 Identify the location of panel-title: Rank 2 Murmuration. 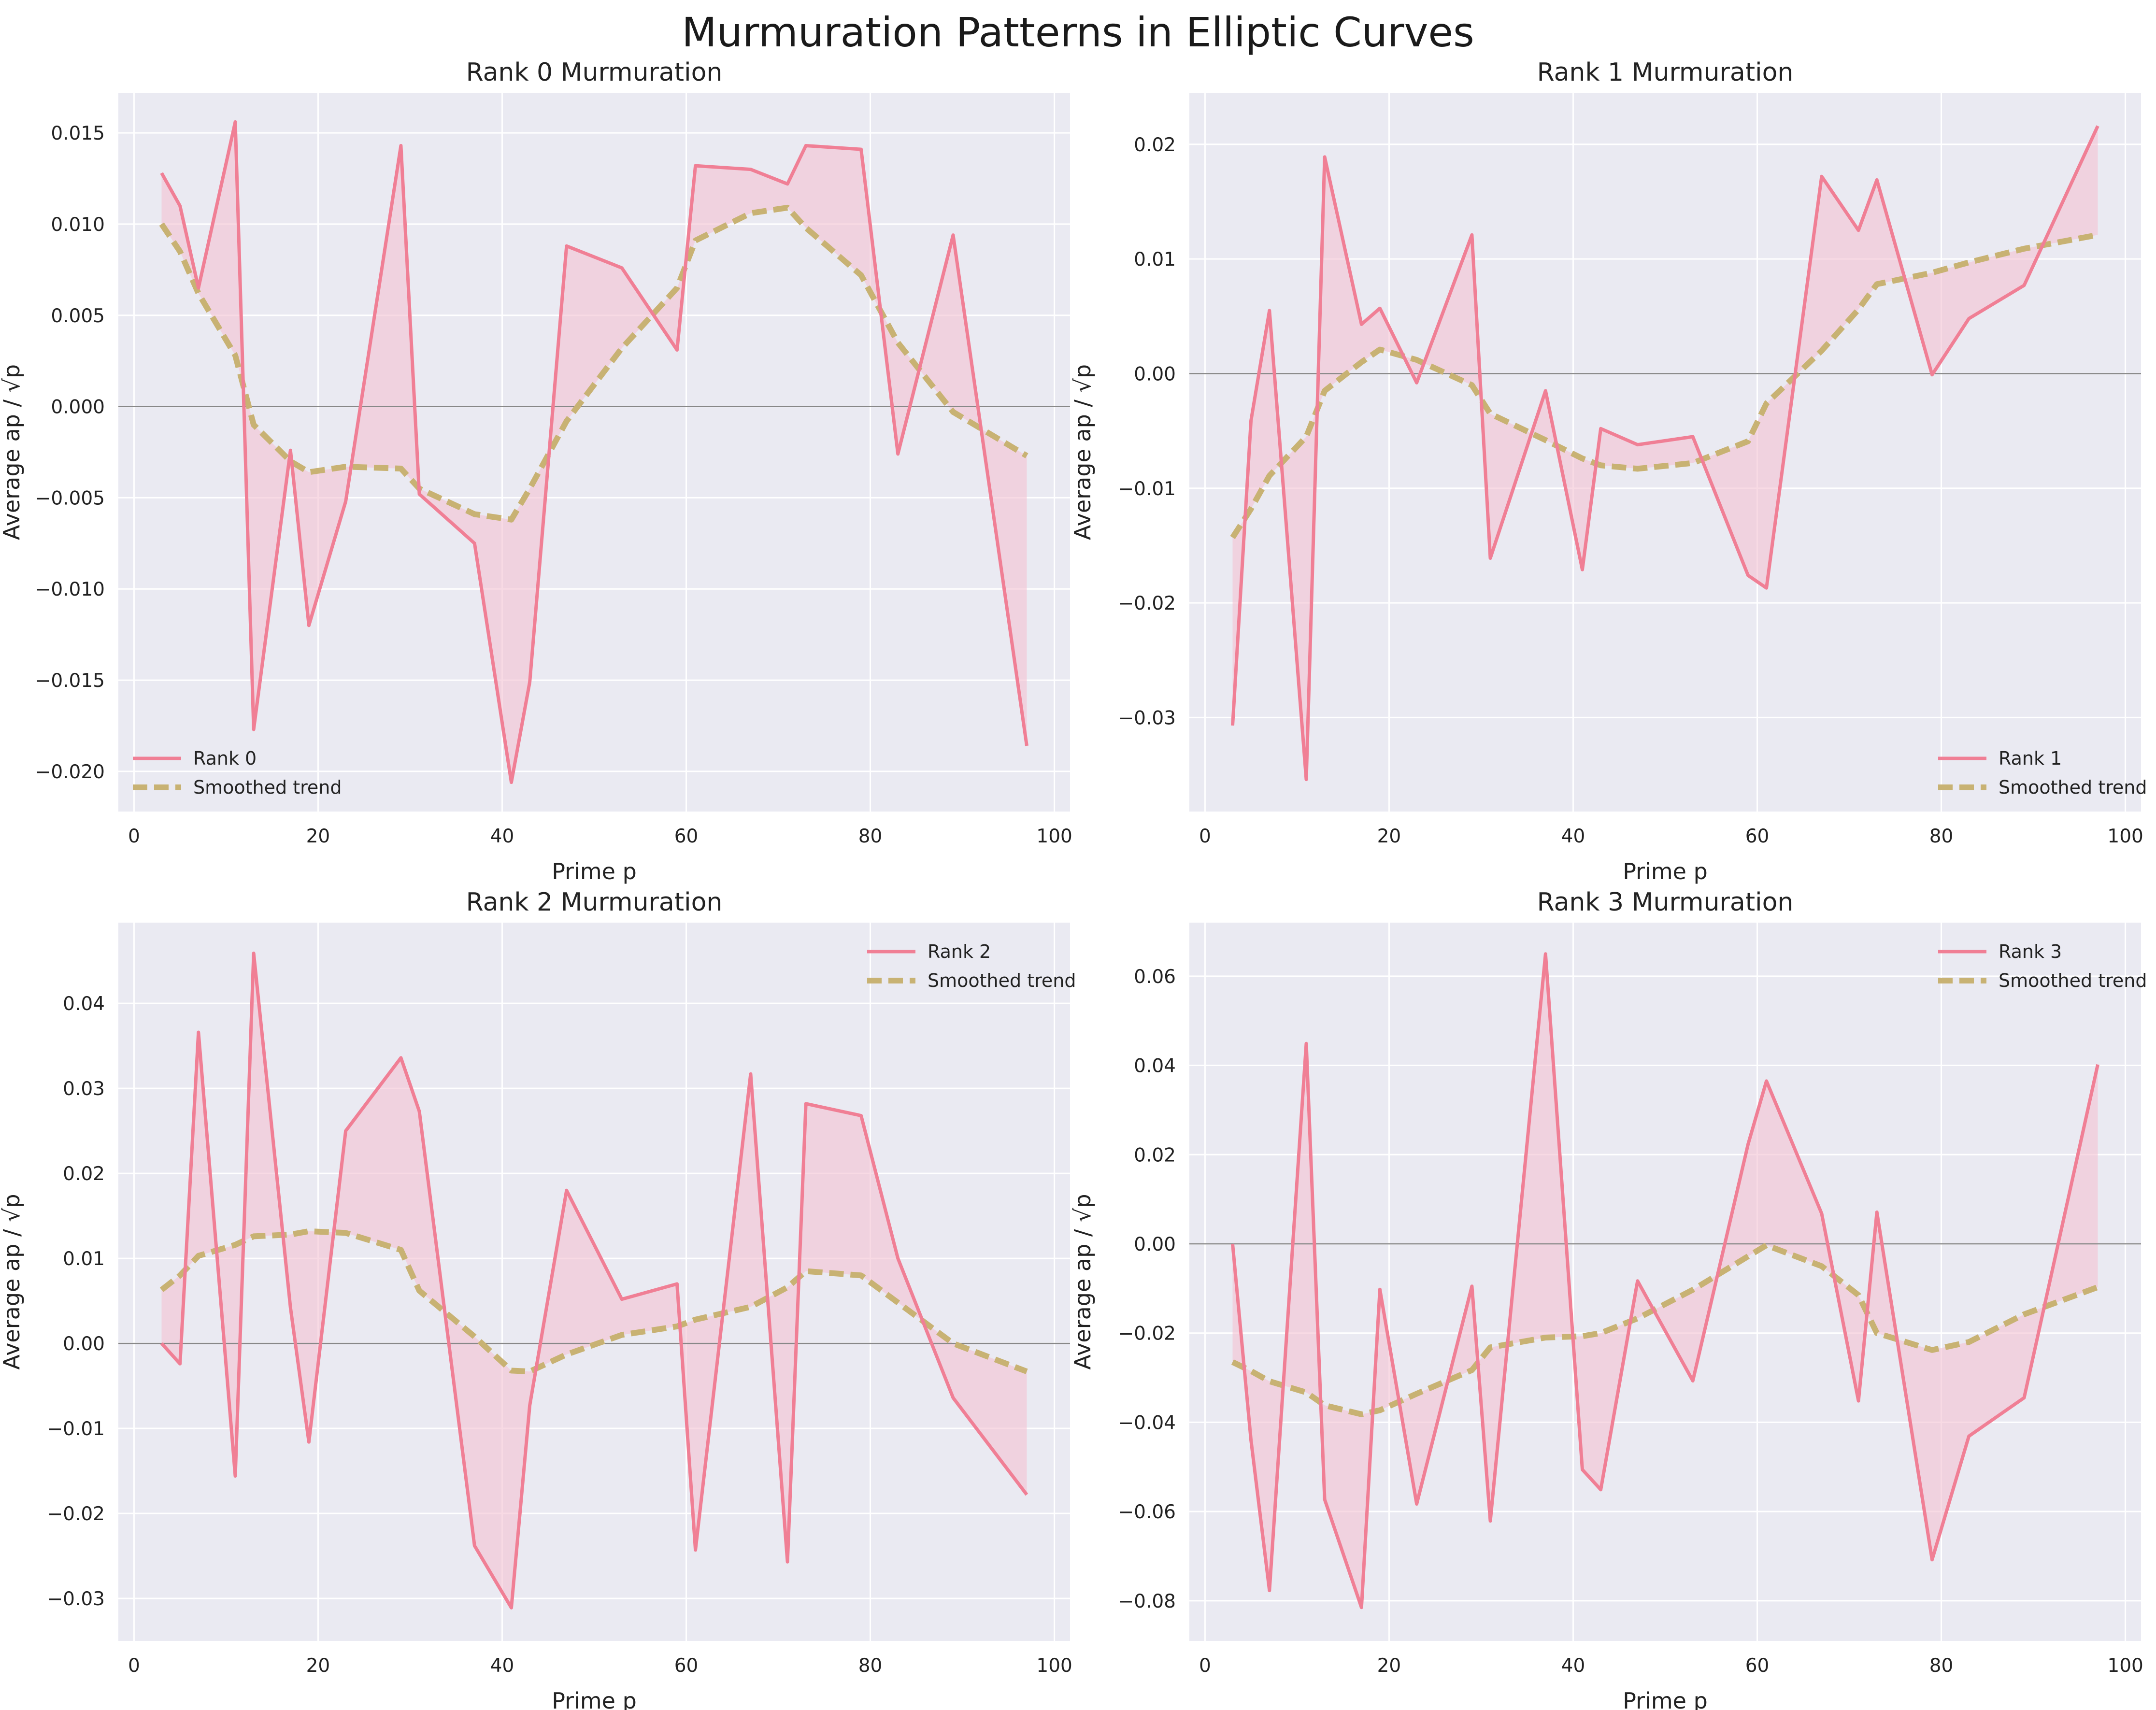
(594, 902).